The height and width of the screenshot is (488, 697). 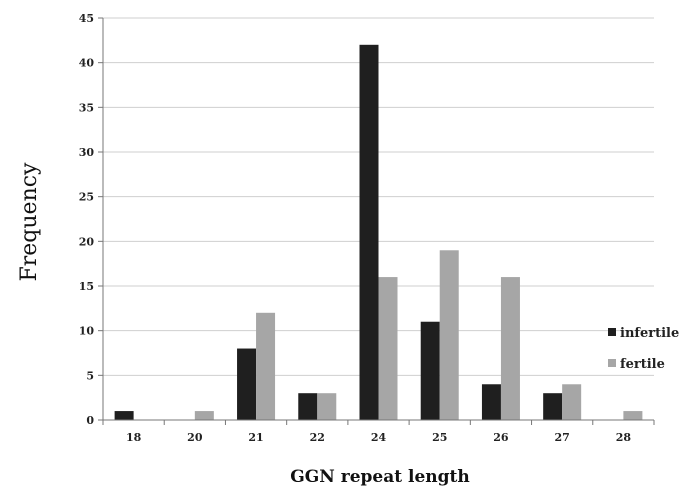 I want to click on x-axis-ticks: 18 20 21 22 24 25 26 27 28, so click(x=378, y=432).